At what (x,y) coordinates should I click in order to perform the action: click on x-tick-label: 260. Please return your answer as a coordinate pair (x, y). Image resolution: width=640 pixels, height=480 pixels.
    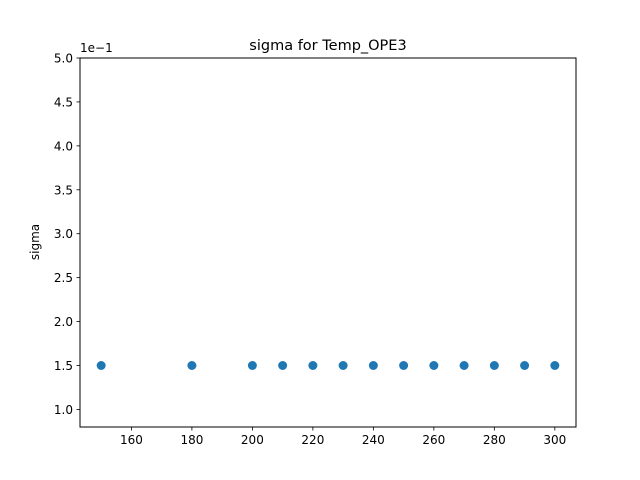
    Looking at the image, I should click on (433, 440).